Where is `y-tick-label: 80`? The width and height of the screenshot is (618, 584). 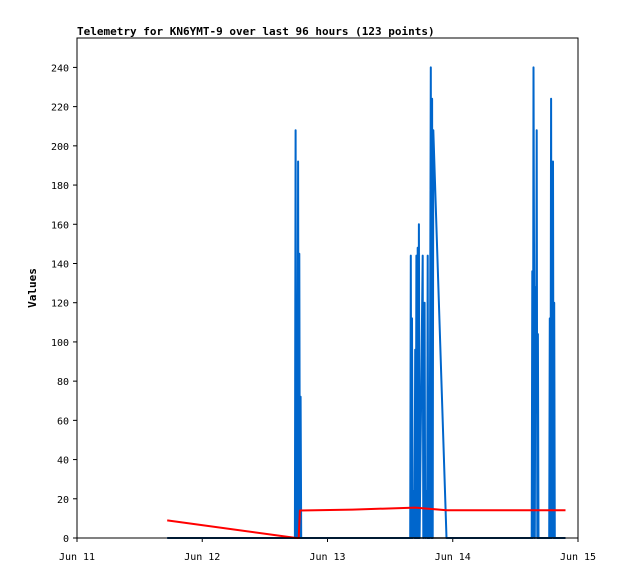 y-tick-label: 80 is located at coordinates (63, 382).